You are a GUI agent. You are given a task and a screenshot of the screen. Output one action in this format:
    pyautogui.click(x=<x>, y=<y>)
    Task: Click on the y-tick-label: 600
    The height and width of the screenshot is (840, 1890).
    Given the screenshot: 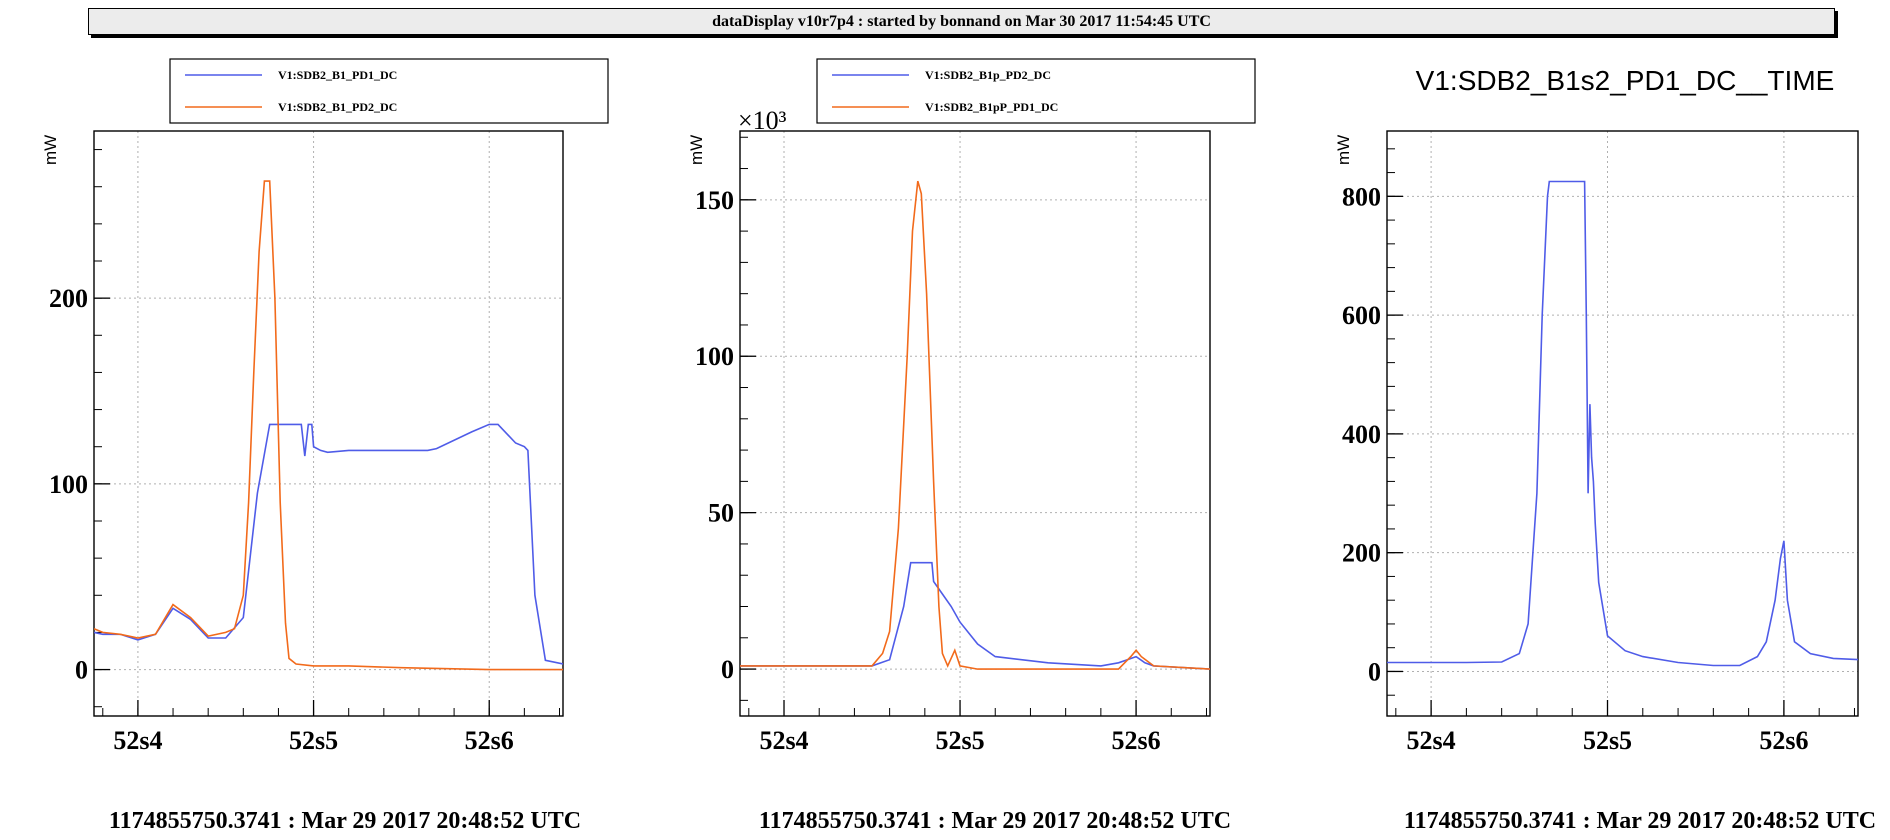 What is the action you would take?
    pyautogui.click(x=1361, y=315)
    